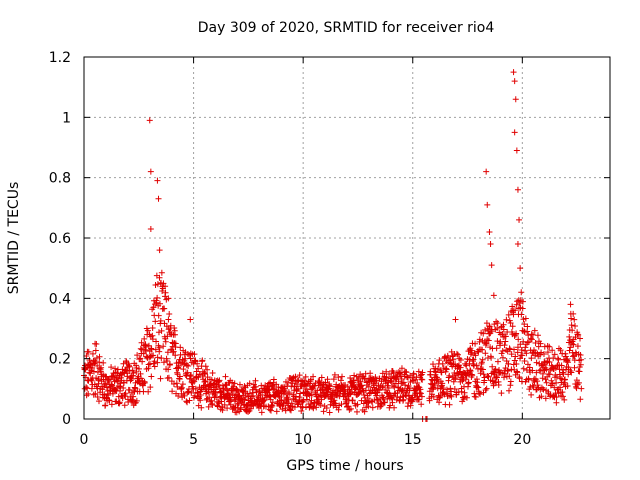  What do you see at coordinates (14, 238) in the screenshot?
I see `y-axis-label: SRMTID / TECUs` at bounding box center [14, 238].